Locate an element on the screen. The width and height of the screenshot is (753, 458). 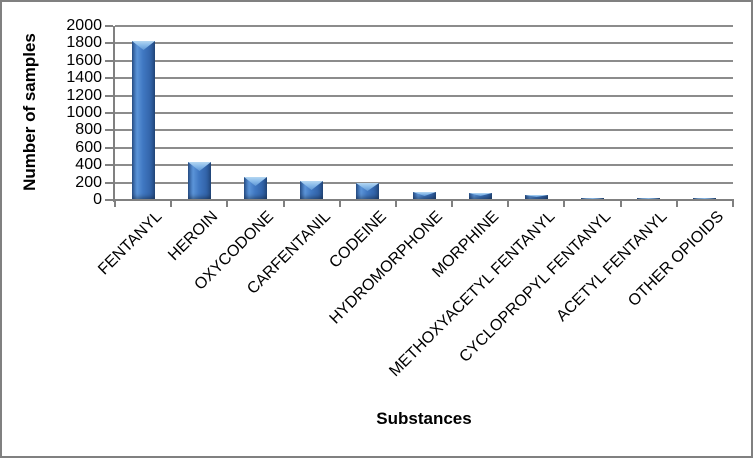
bar-hydromorphone is located at coordinates (424, 196).